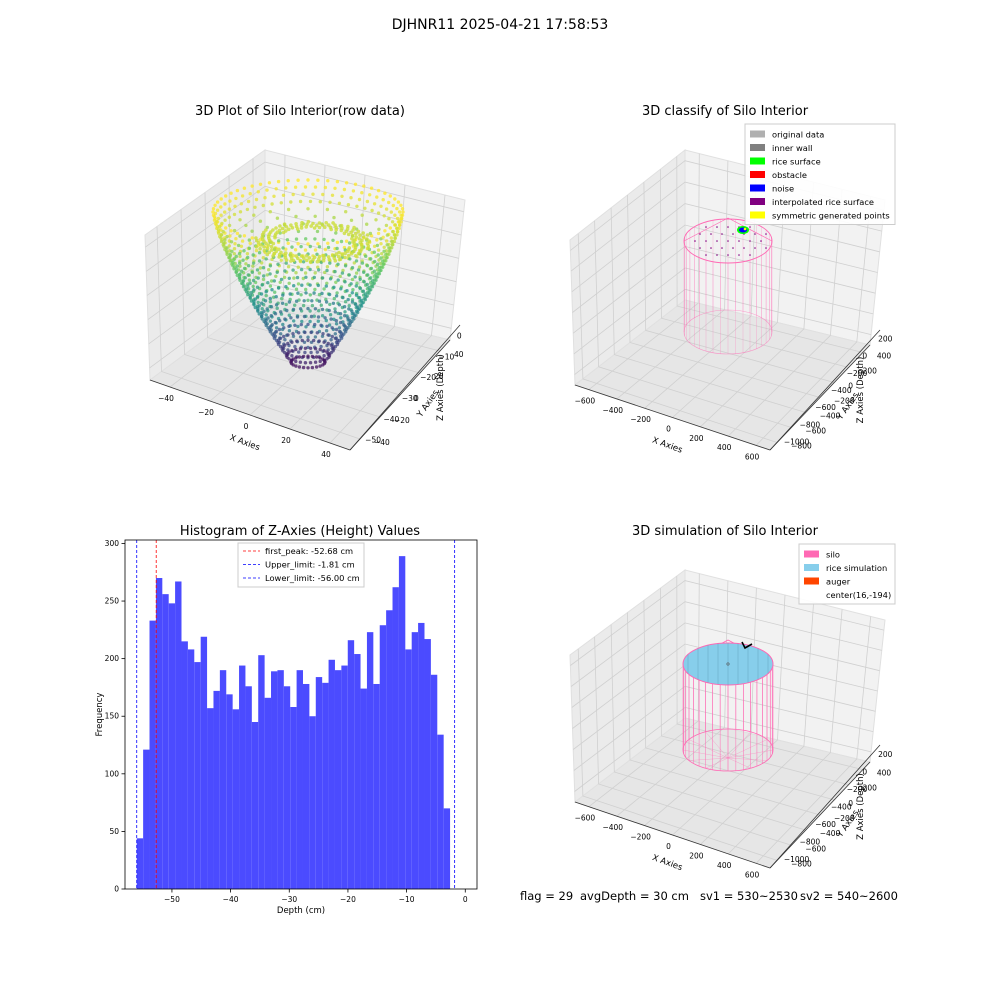  What do you see at coordinates (300, 111) in the screenshot?
I see `panel1-title: 3D Plot of Silo Interior(row data)` at bounding box center [300, 111].